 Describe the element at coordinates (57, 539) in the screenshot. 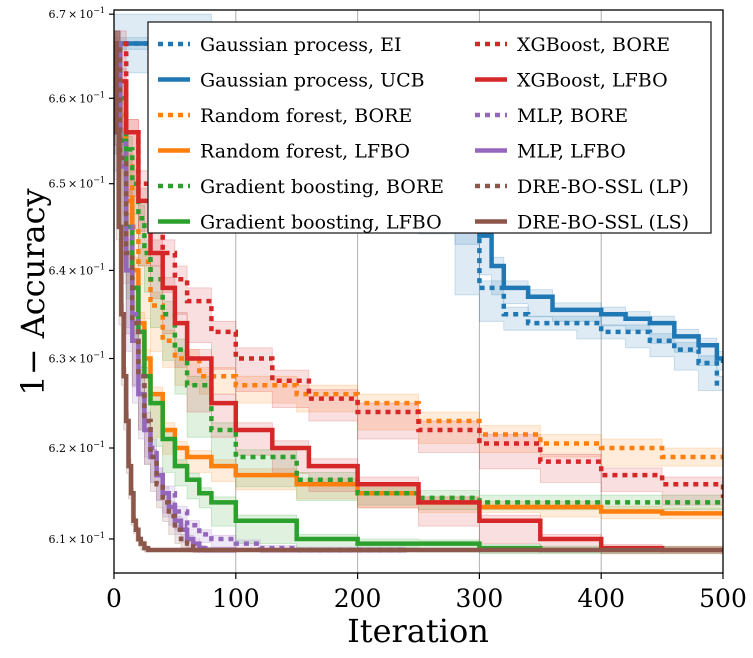

I see `y-tick-mantissa: 6.1` at that location.